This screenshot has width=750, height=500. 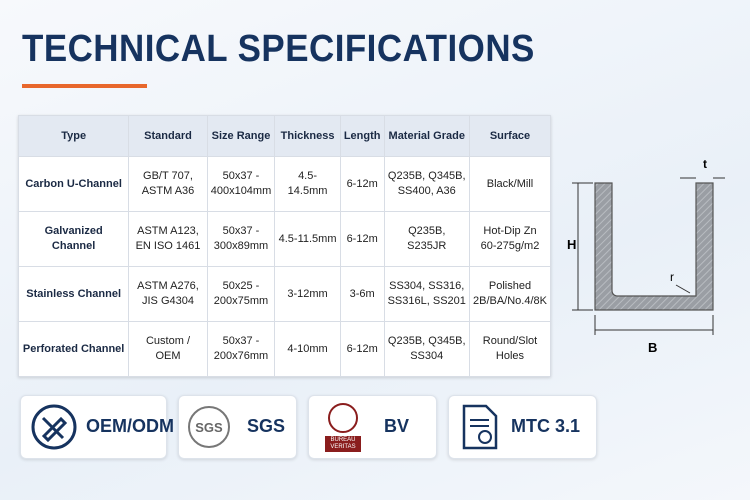 What do you see at coordinates (546, 426) in the screenshot?
I see `badge-label: MTC 3.1` at bounding box center [546, 426].